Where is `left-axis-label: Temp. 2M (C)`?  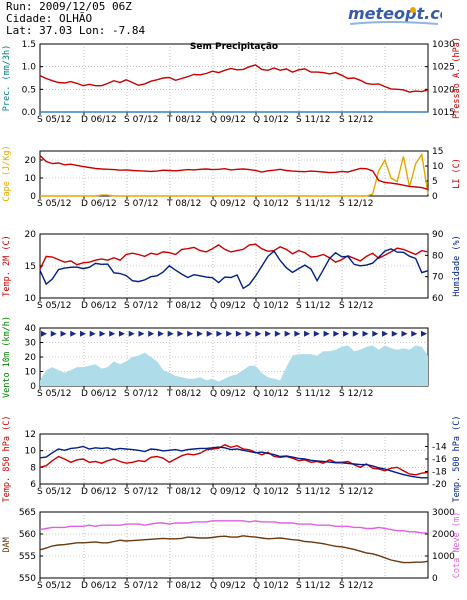
left-axis-label: Temp. 2M (C) is located at coordinates (7, 265).